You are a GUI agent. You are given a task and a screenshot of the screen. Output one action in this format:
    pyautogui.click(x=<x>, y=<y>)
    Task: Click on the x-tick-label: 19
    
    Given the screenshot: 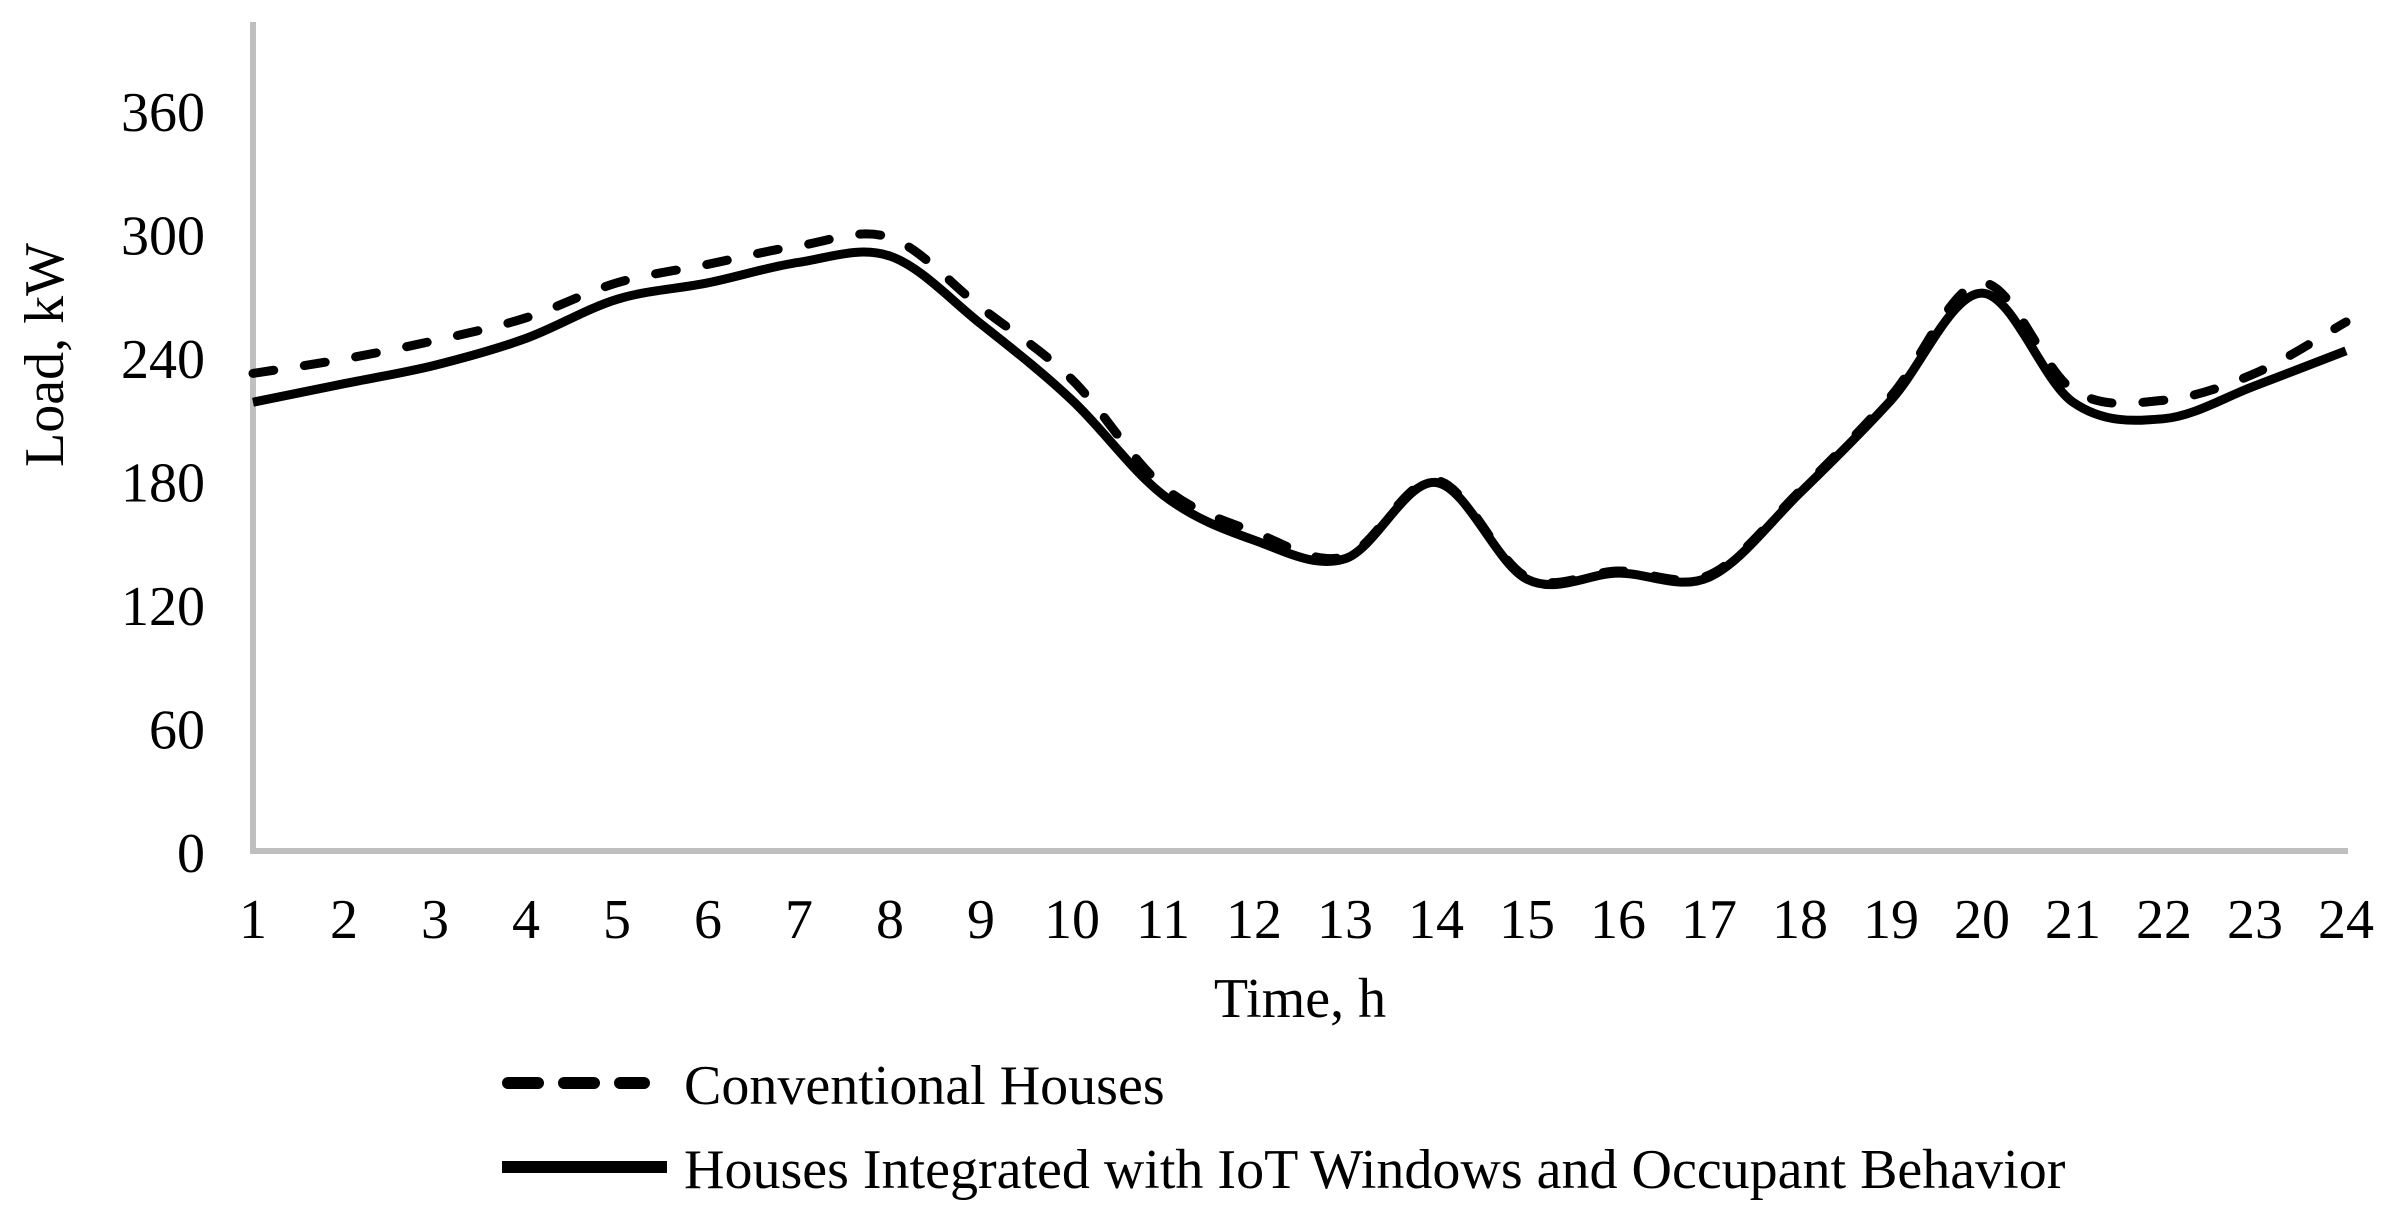 What is the action you would take?
    pyautogui.click(x=1891, y=920)
    